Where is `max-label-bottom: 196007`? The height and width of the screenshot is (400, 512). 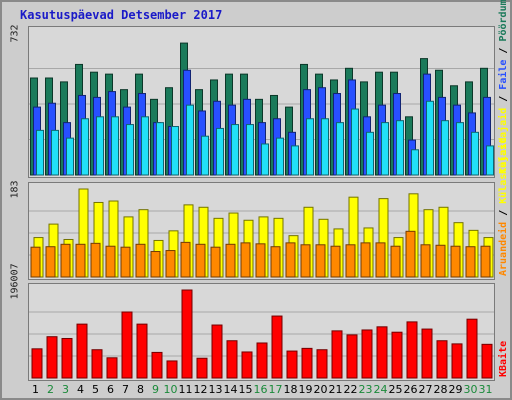
max-label-bottom: 196007 is located at coordinates (15, 303).